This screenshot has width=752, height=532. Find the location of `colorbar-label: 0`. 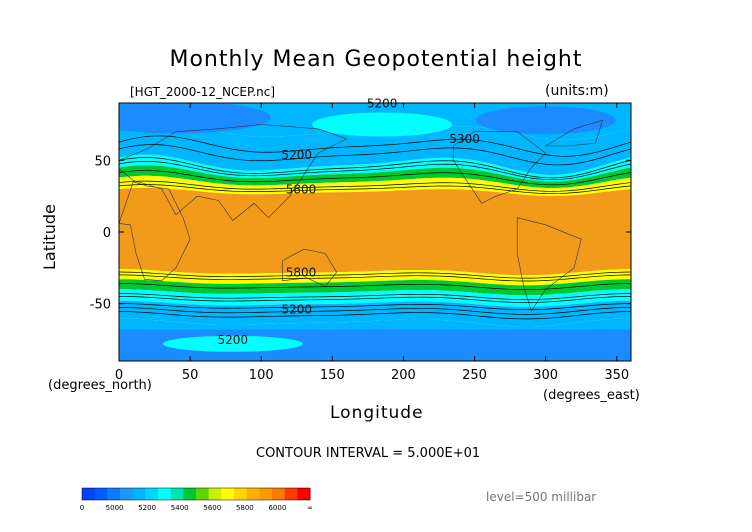

colorbar-label: 0 is located at coordinates (82, 508).